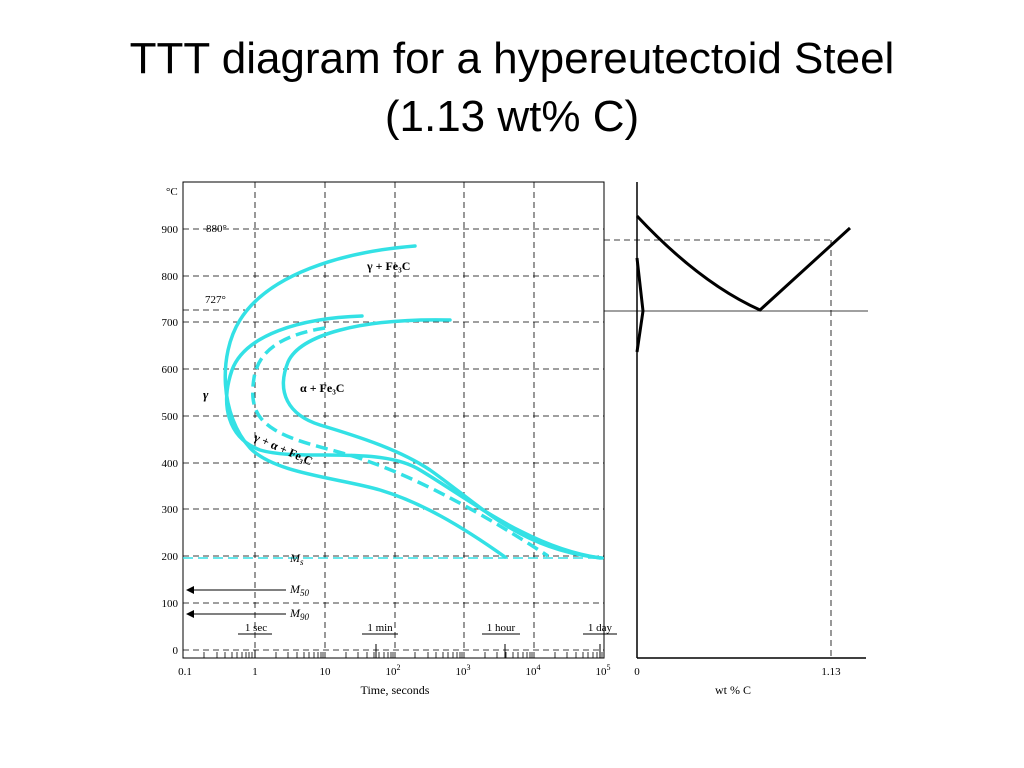  I want to click on x-tick-10-3-base: 10, so click(462, 672).